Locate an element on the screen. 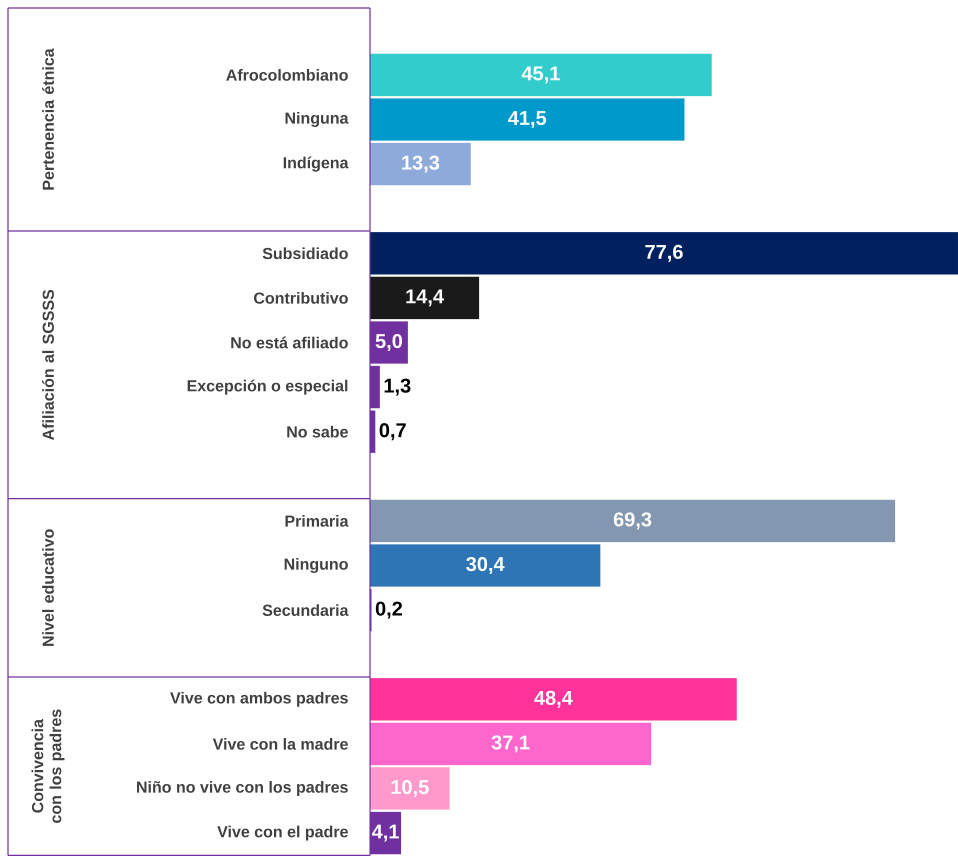  data-label: 37,1 is located at coordinates (511, 743).